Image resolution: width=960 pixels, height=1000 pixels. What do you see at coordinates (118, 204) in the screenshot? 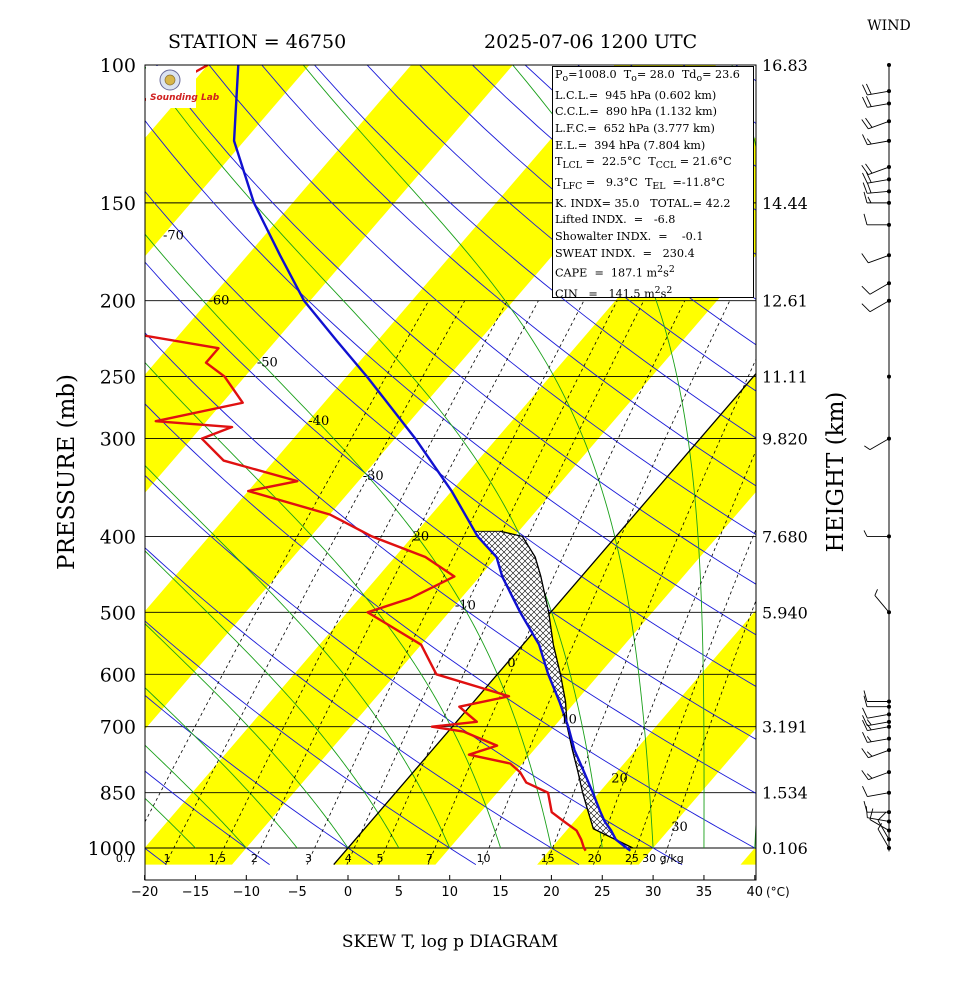
I see `pressure-tick-label: 150` at bounding box center [118, 204].